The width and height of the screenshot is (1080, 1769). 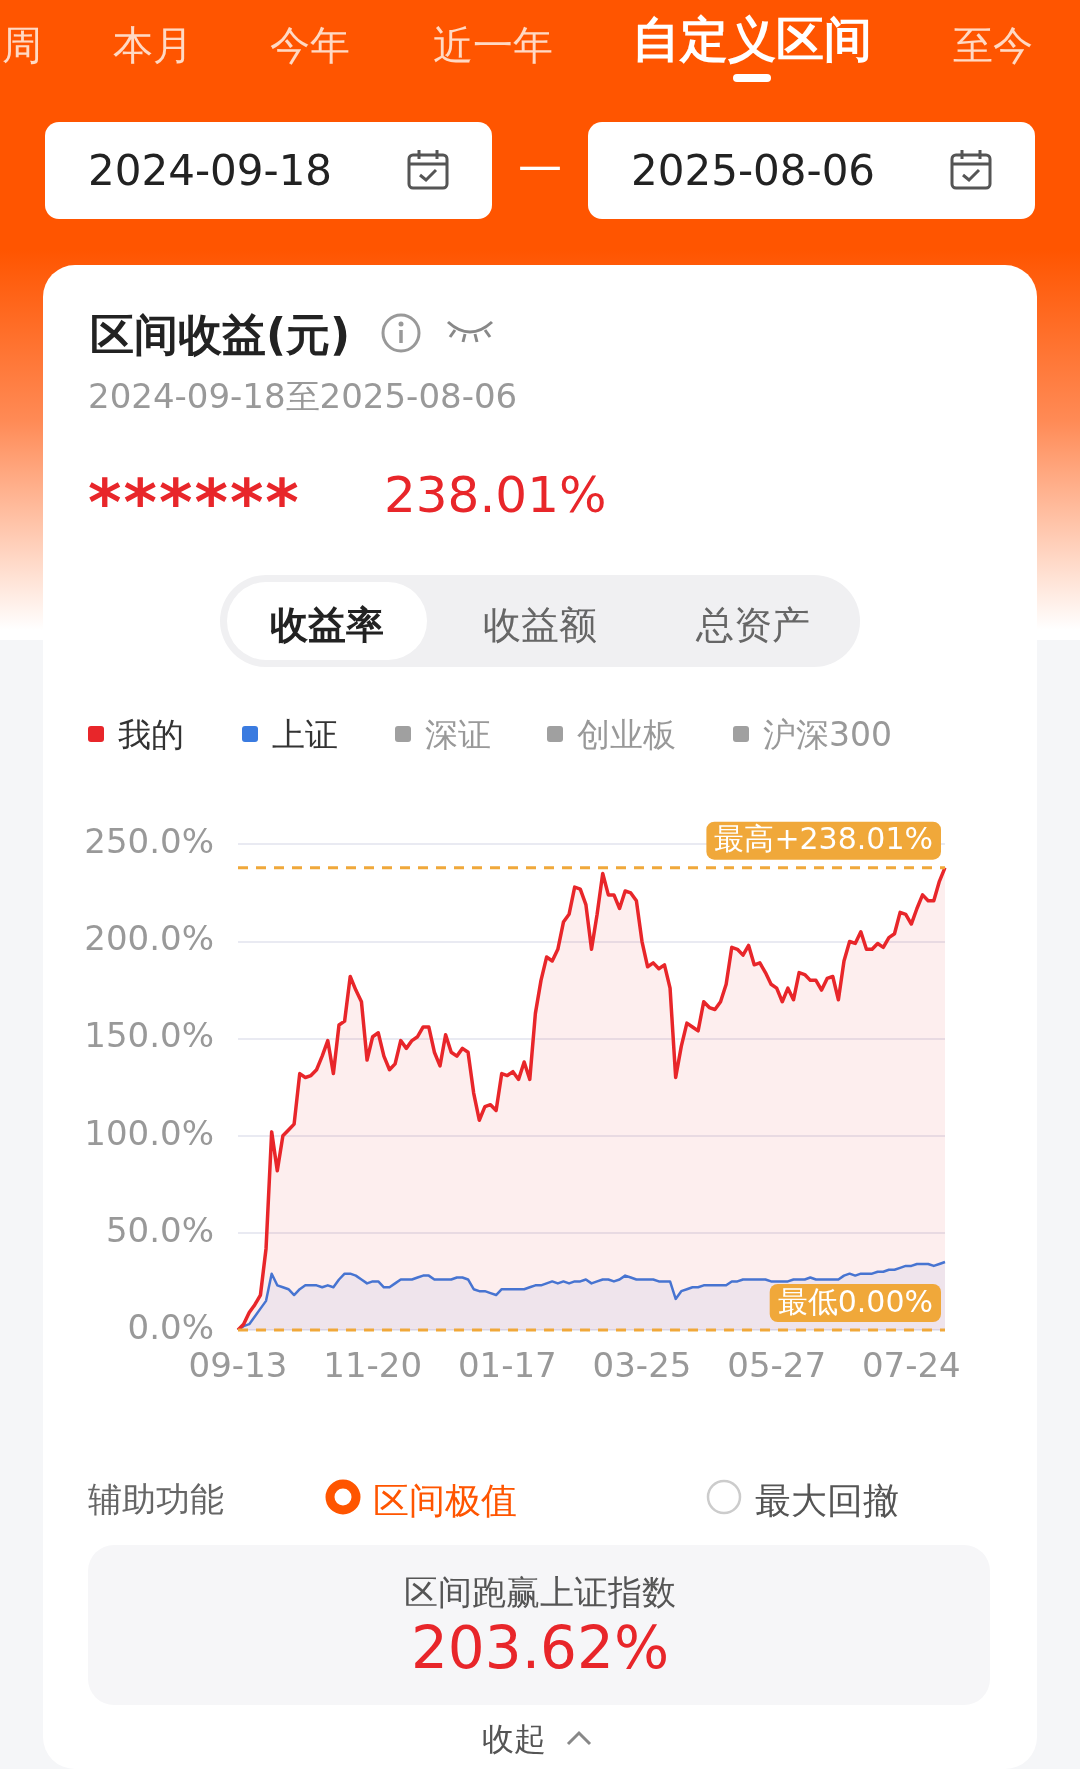 What do you see at coordinates (238, 1365) in the screenshot?
I see `x-tick-label: 09-13` at bounding box center [238, 1365].